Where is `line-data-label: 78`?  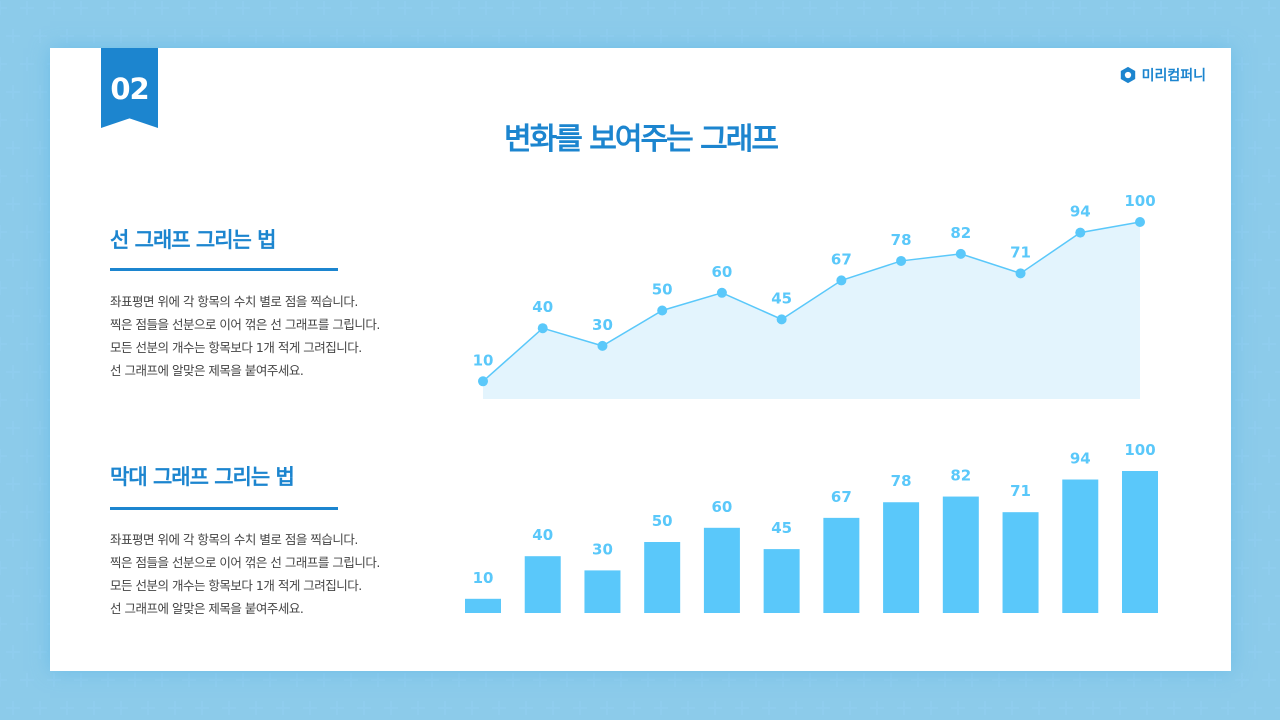
line-data-label: 78 is located at coordinates (901, 240).